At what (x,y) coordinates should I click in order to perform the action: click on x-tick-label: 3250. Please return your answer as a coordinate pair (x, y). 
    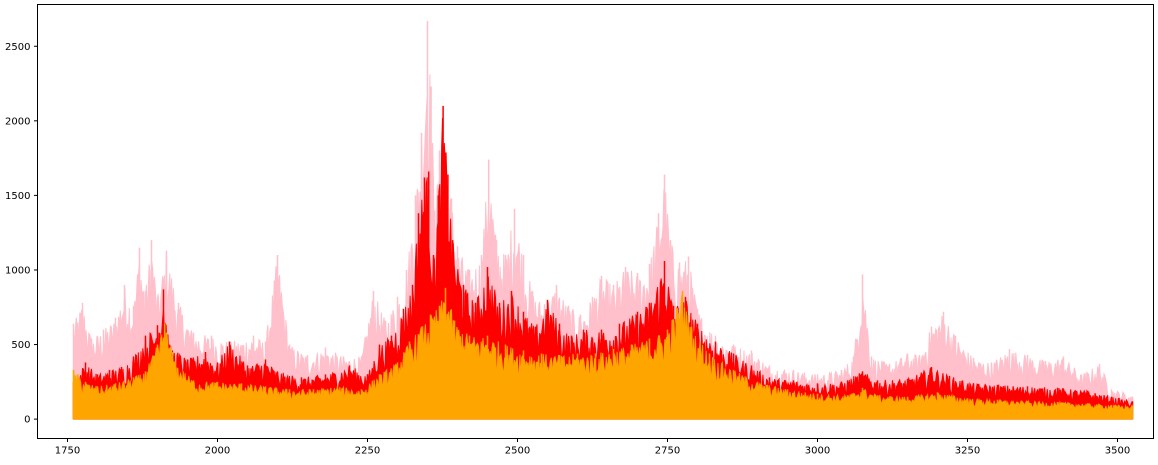
    Looking at the image, I should click on (967, 451).